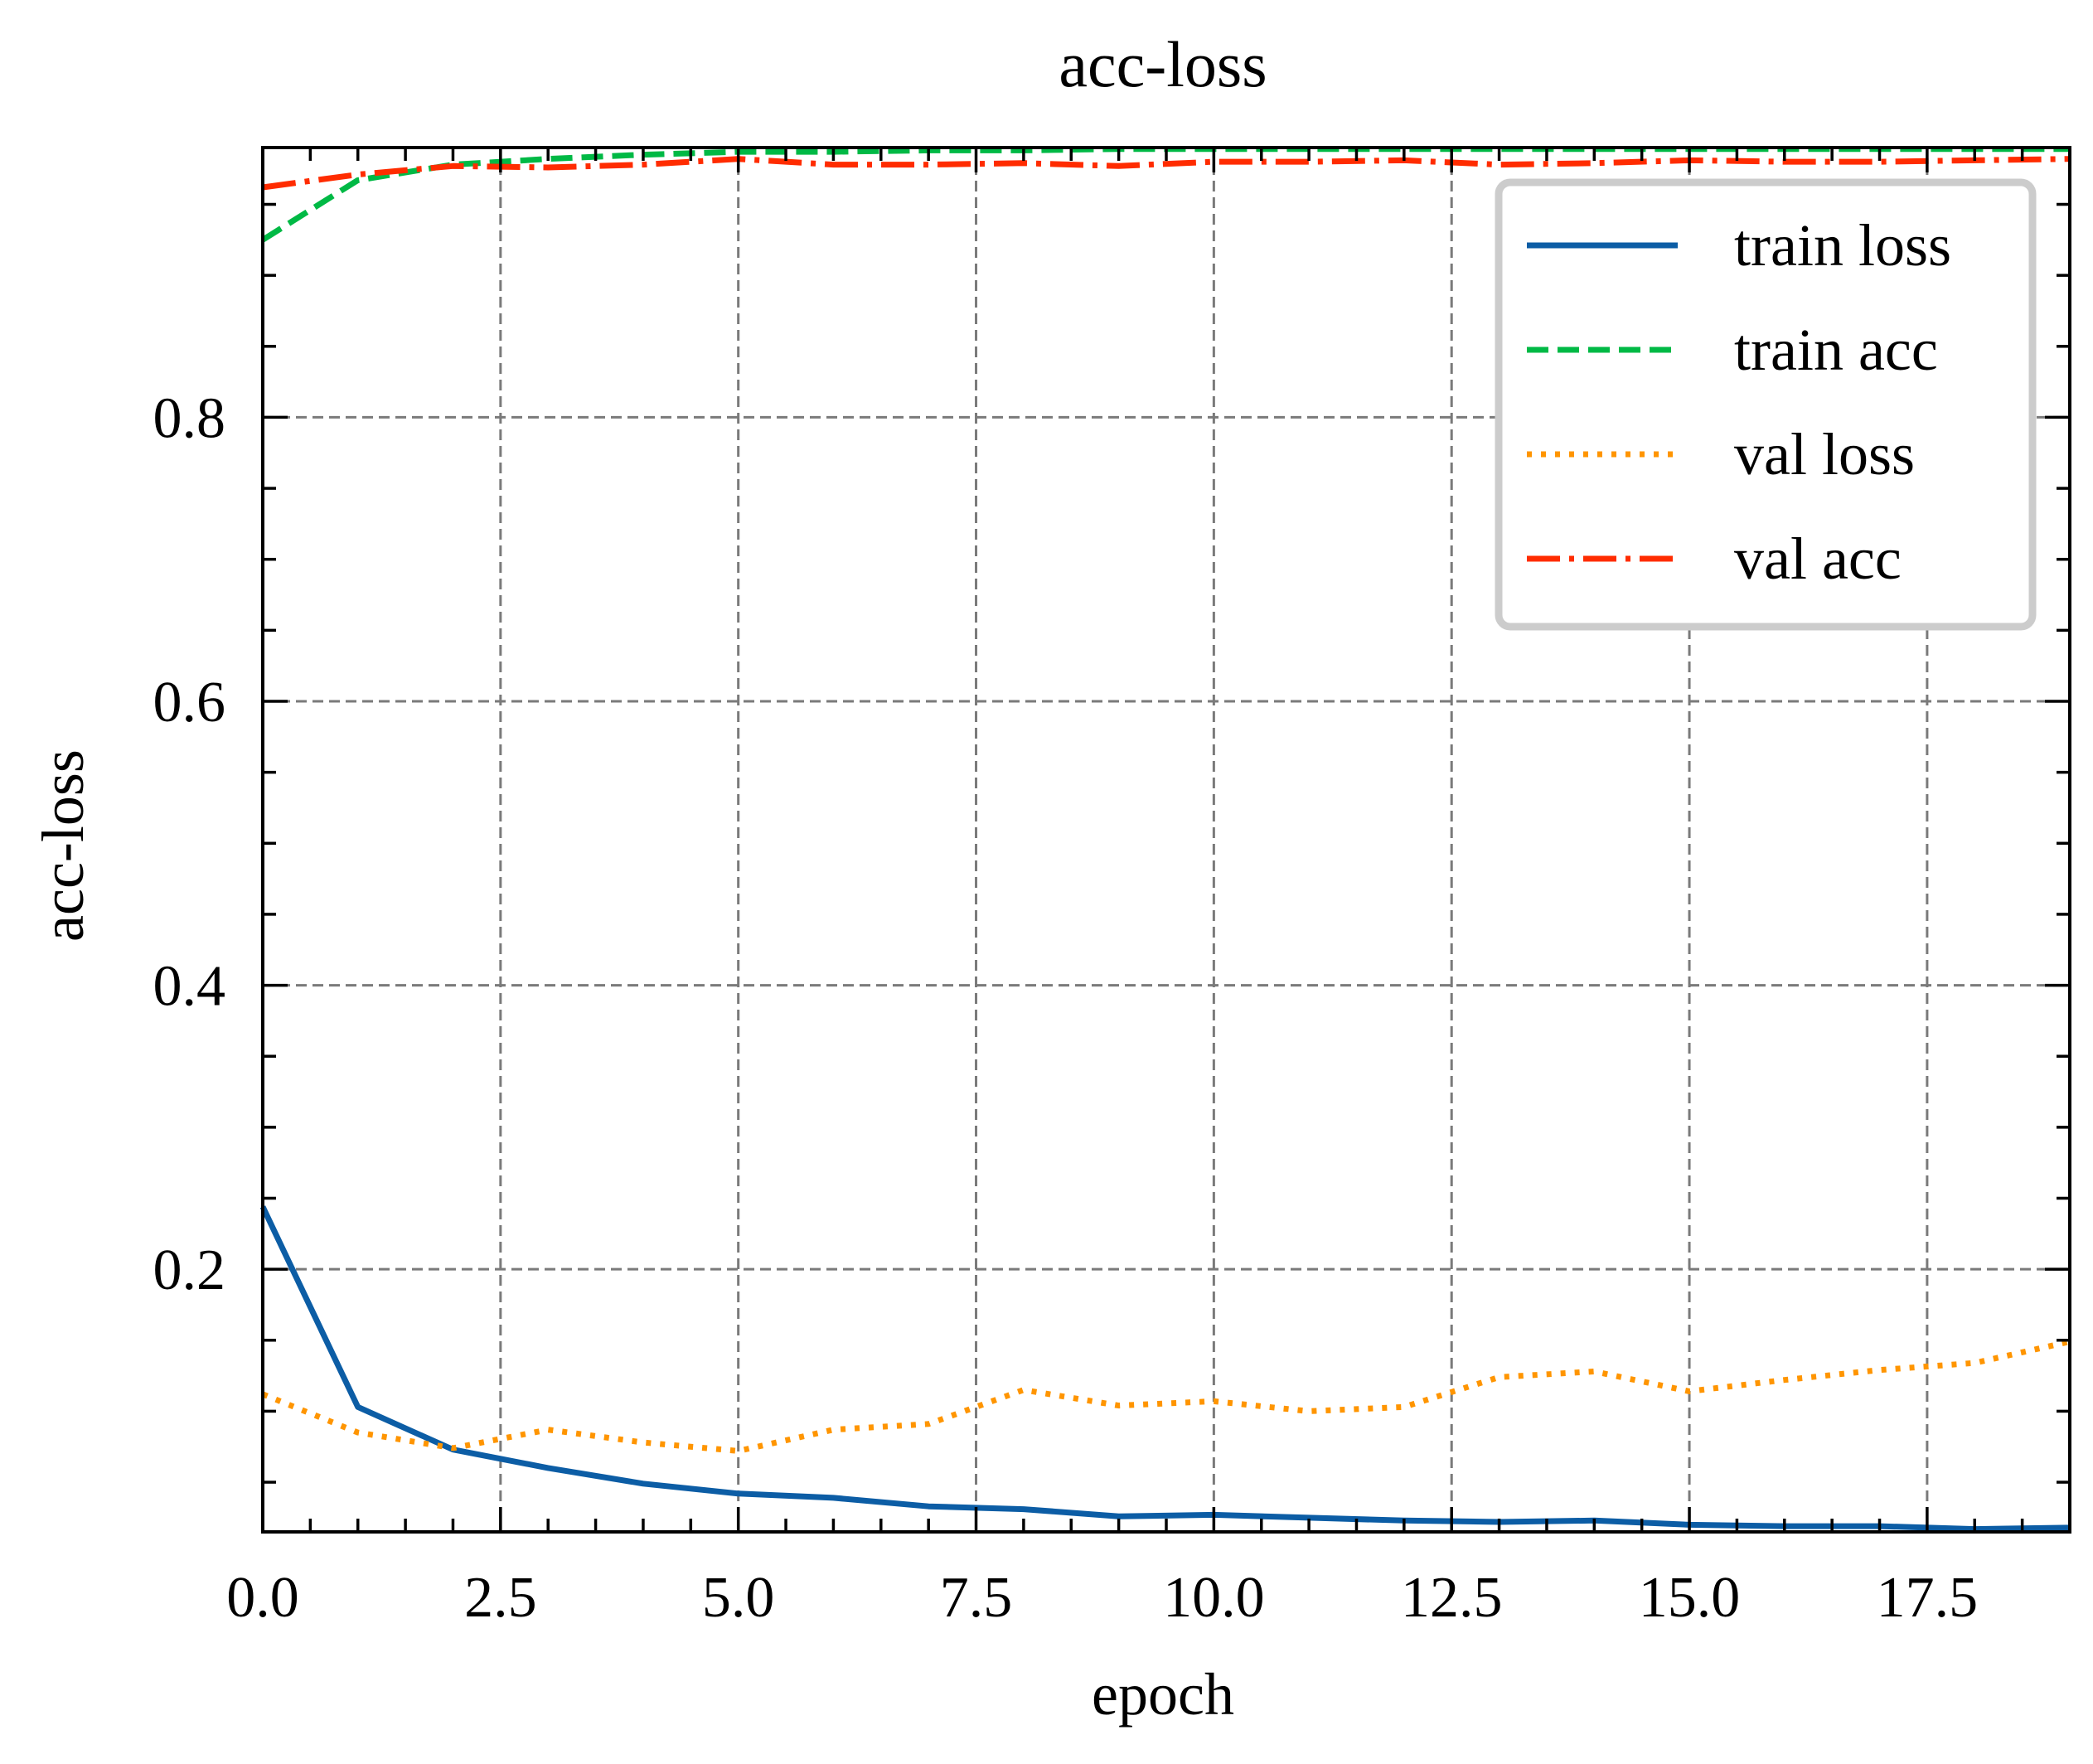  I want to click on x-tick-label: 0.0, so click(262, 1598).